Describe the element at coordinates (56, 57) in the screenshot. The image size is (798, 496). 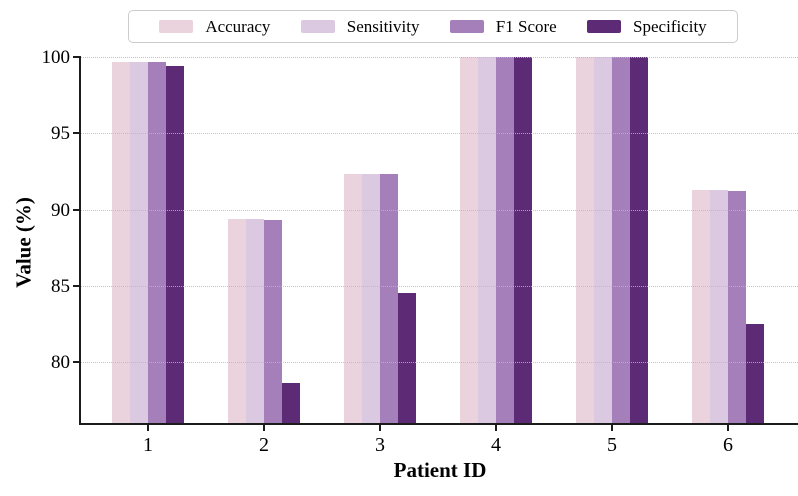
I see `y-tick-label-100: 100` at that location.